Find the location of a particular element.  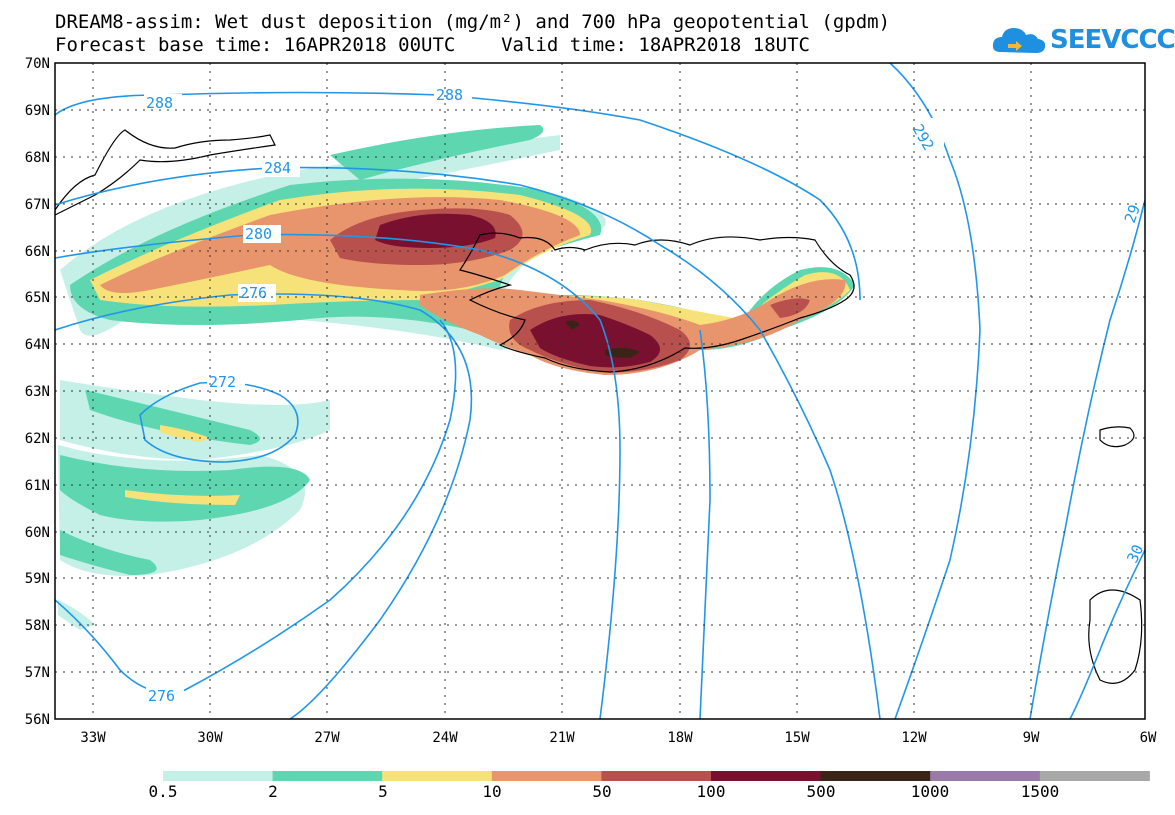

contour-label: 30 is located at coordinates (1135, 554).